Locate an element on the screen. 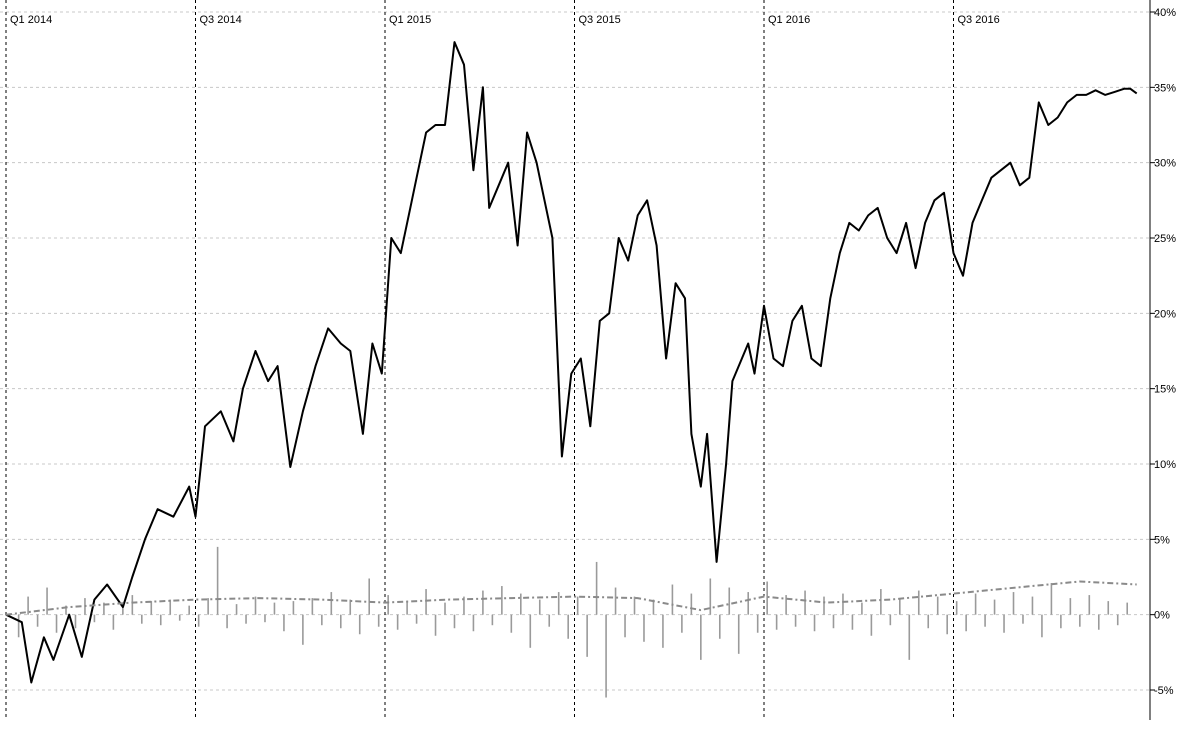  period-label: Q1 2015 is located at coordinates (410, 20).